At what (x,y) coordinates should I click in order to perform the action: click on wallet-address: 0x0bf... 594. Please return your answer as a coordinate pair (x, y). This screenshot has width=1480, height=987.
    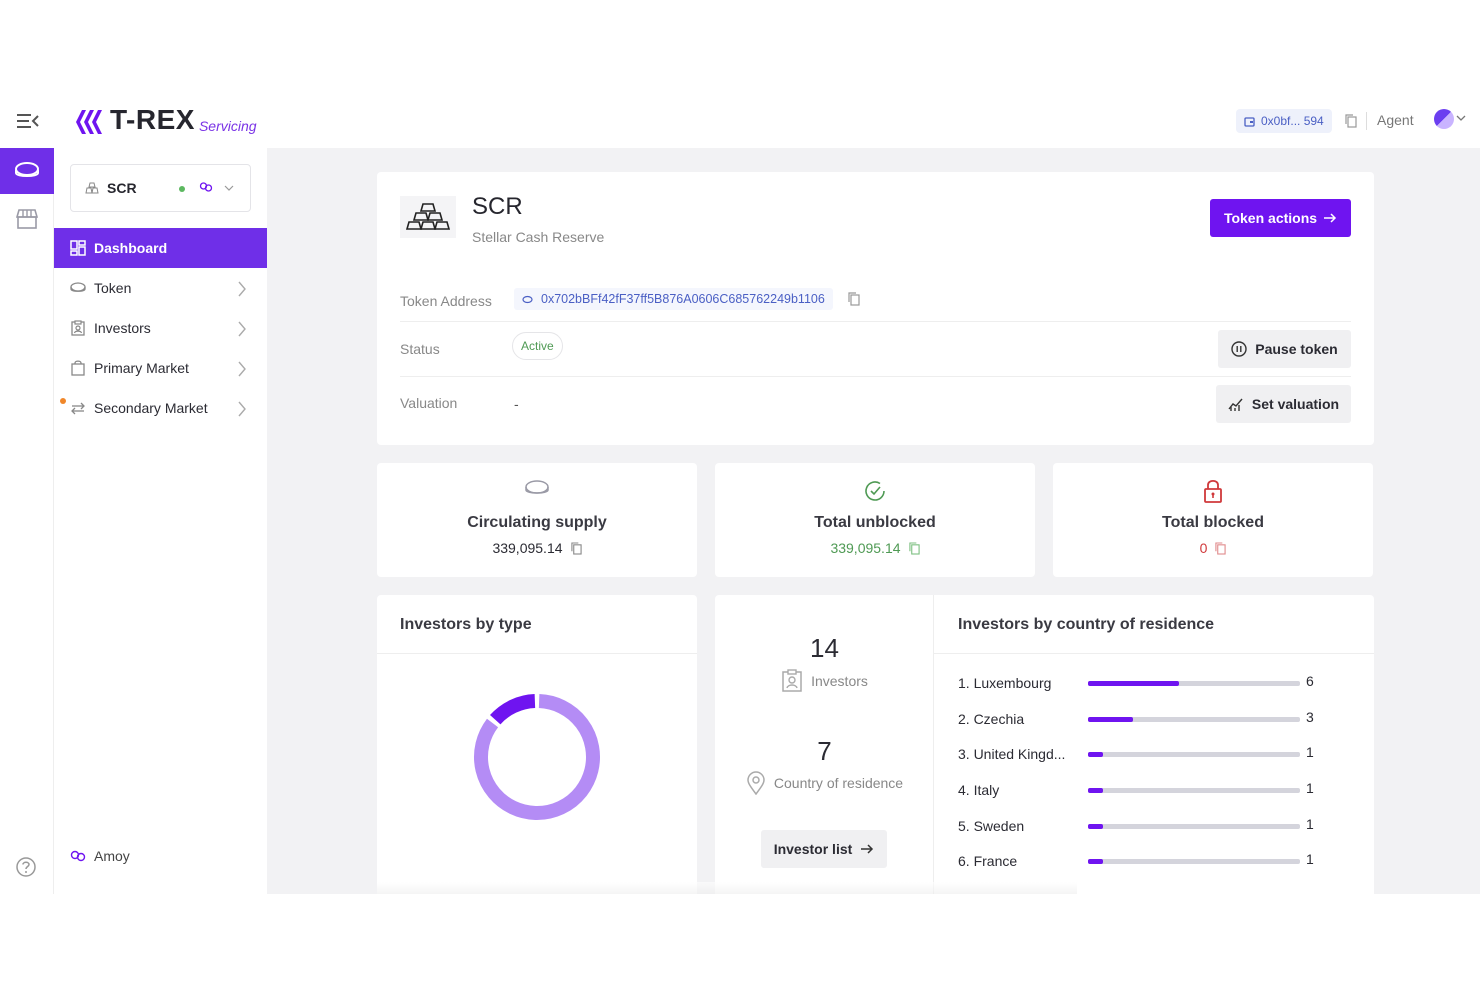
    Looking at the image, I should click on (1292, 121).